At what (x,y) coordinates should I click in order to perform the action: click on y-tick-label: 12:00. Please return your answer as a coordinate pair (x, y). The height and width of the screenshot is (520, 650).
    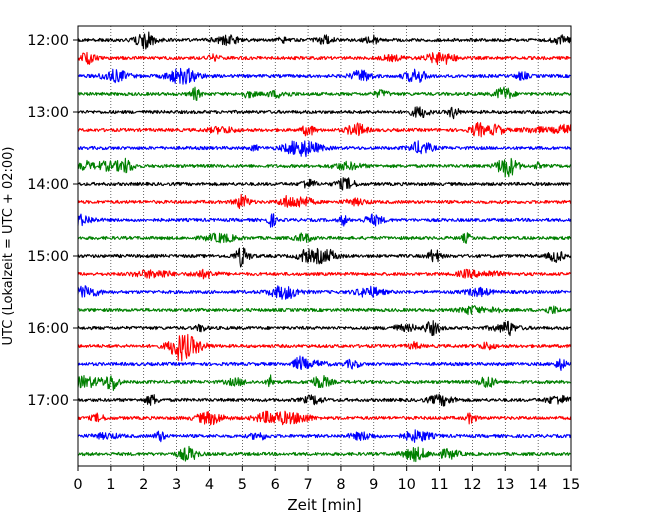
    Looking at the image, I should click on (48, 41).